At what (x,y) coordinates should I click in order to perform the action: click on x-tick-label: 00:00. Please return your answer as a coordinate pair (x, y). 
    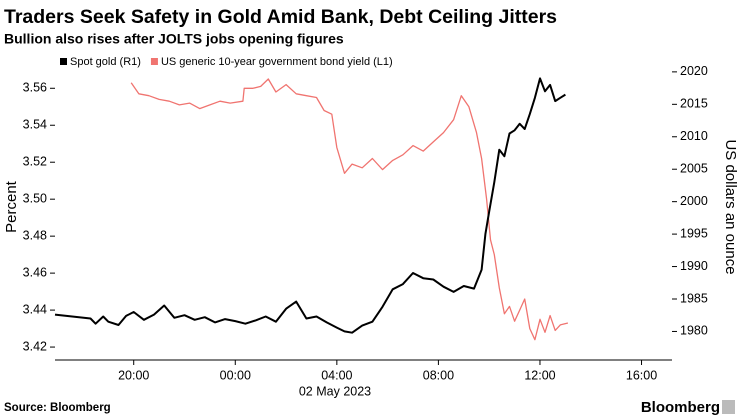
    Looking at the image, I should click on (235, 375).